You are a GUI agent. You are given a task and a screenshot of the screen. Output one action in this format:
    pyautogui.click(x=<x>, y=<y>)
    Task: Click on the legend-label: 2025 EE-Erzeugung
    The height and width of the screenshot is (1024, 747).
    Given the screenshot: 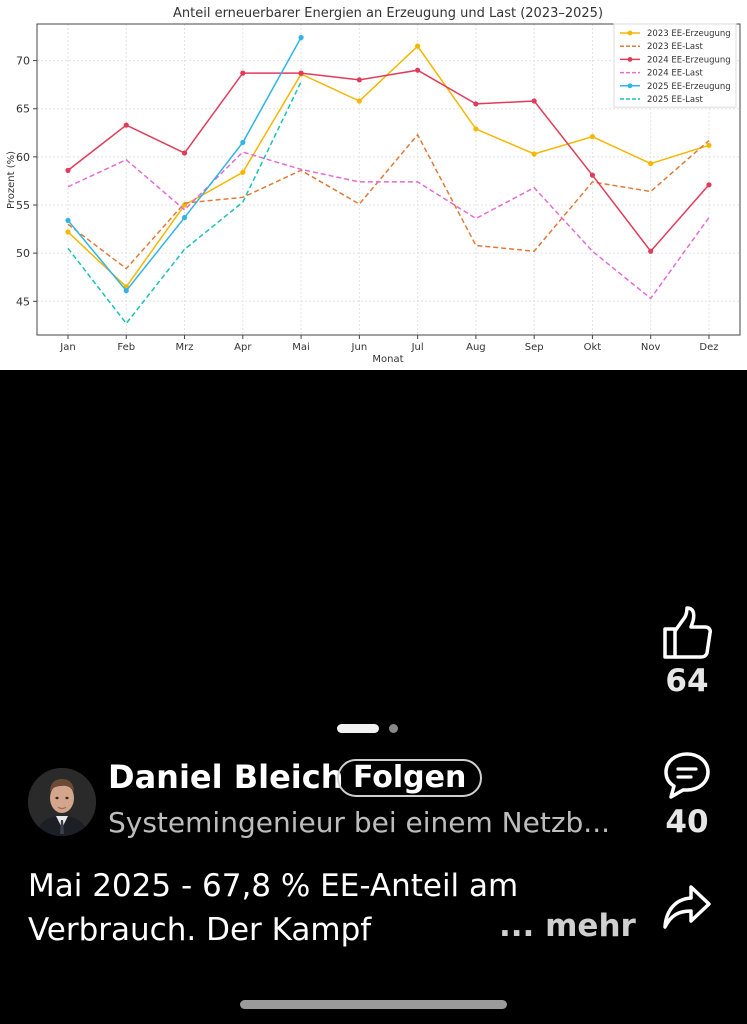 What is the action you would take?
    pyautogui.click(x=689, y=87)
    